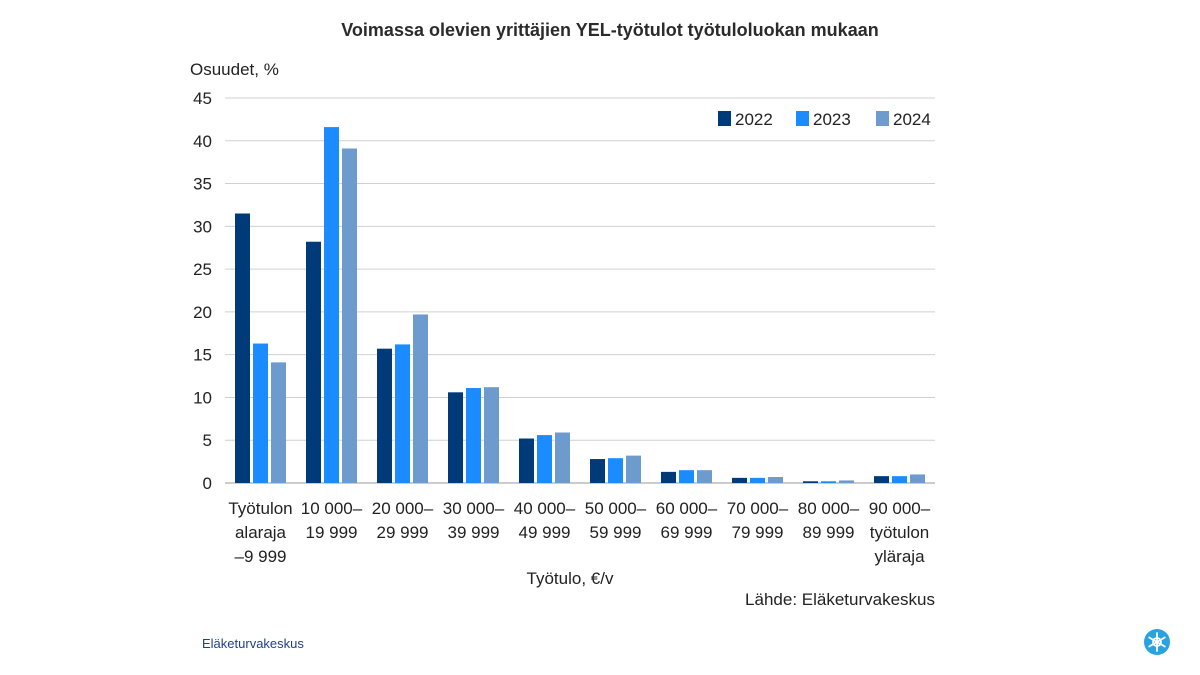 Image resolution: width=1200 pixels, height=675 pixels. What do you see at coordinates (474, 508) in the screenshot?
I see `x-tick-label: 30 000–` at bounding box center [474, 508].